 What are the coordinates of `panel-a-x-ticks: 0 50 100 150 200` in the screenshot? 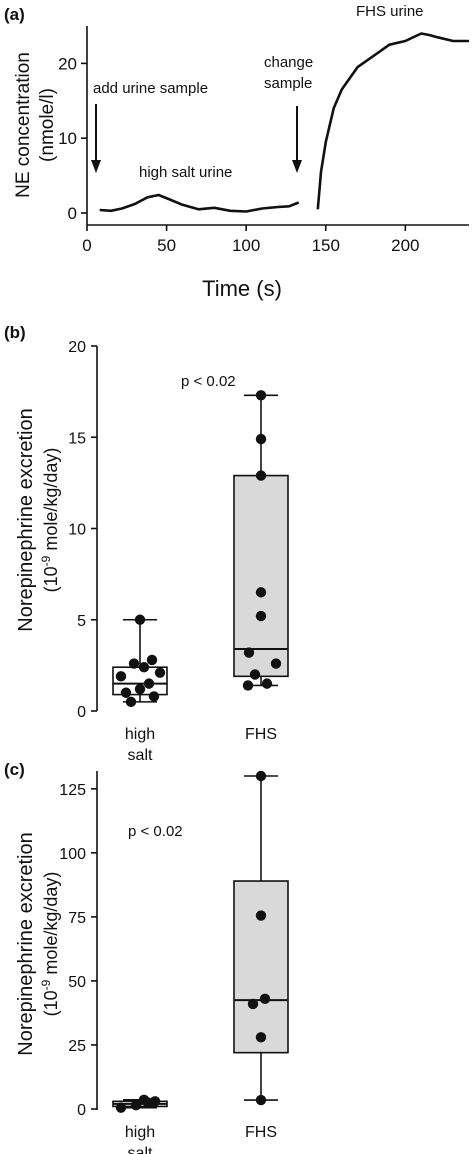 It's located at (251, 240).